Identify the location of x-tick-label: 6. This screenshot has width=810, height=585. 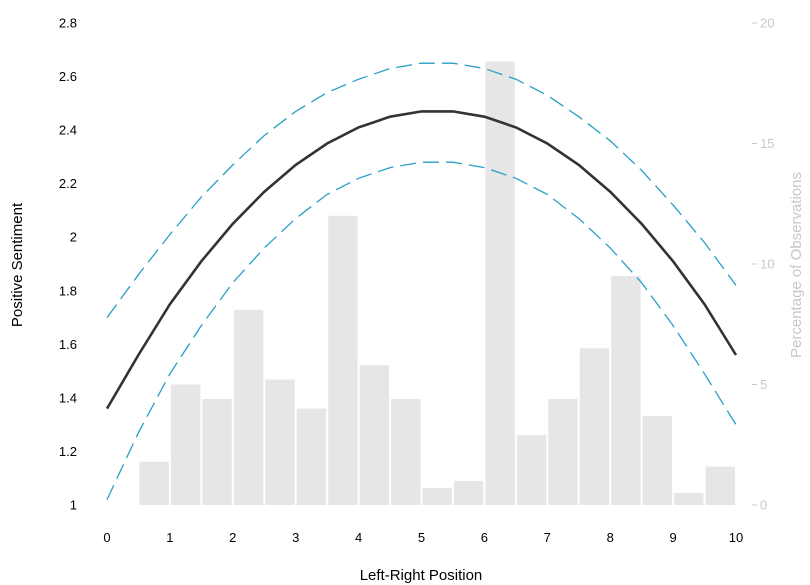
(484, 537).